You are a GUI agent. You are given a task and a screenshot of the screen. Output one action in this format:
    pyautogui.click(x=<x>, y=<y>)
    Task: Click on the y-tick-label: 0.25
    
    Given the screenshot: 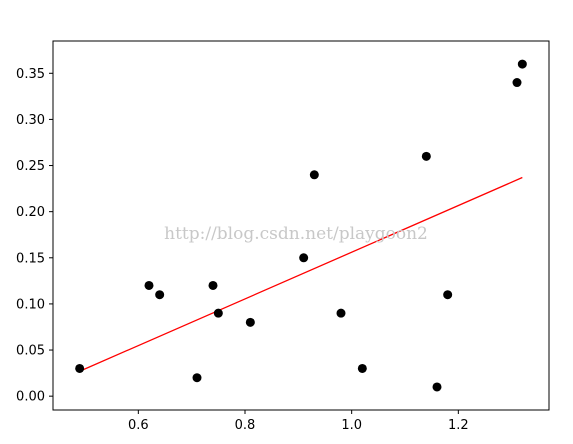 What is the action you would take?
    pyautogui.click(x=30, y=166)
    